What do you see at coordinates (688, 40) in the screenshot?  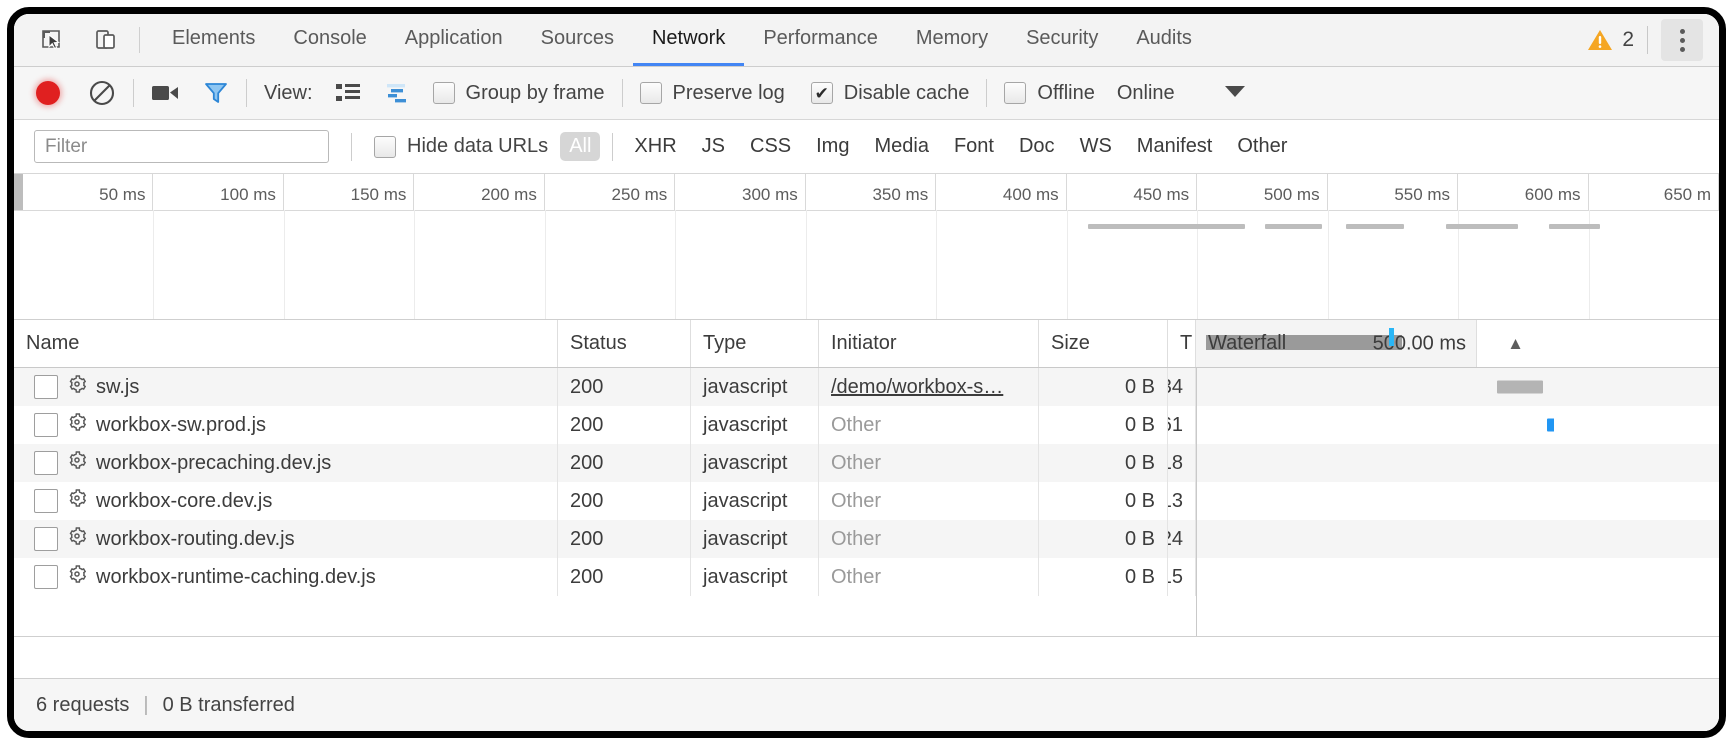 I see `tab-network: Network` at bounding box center [688, 40].